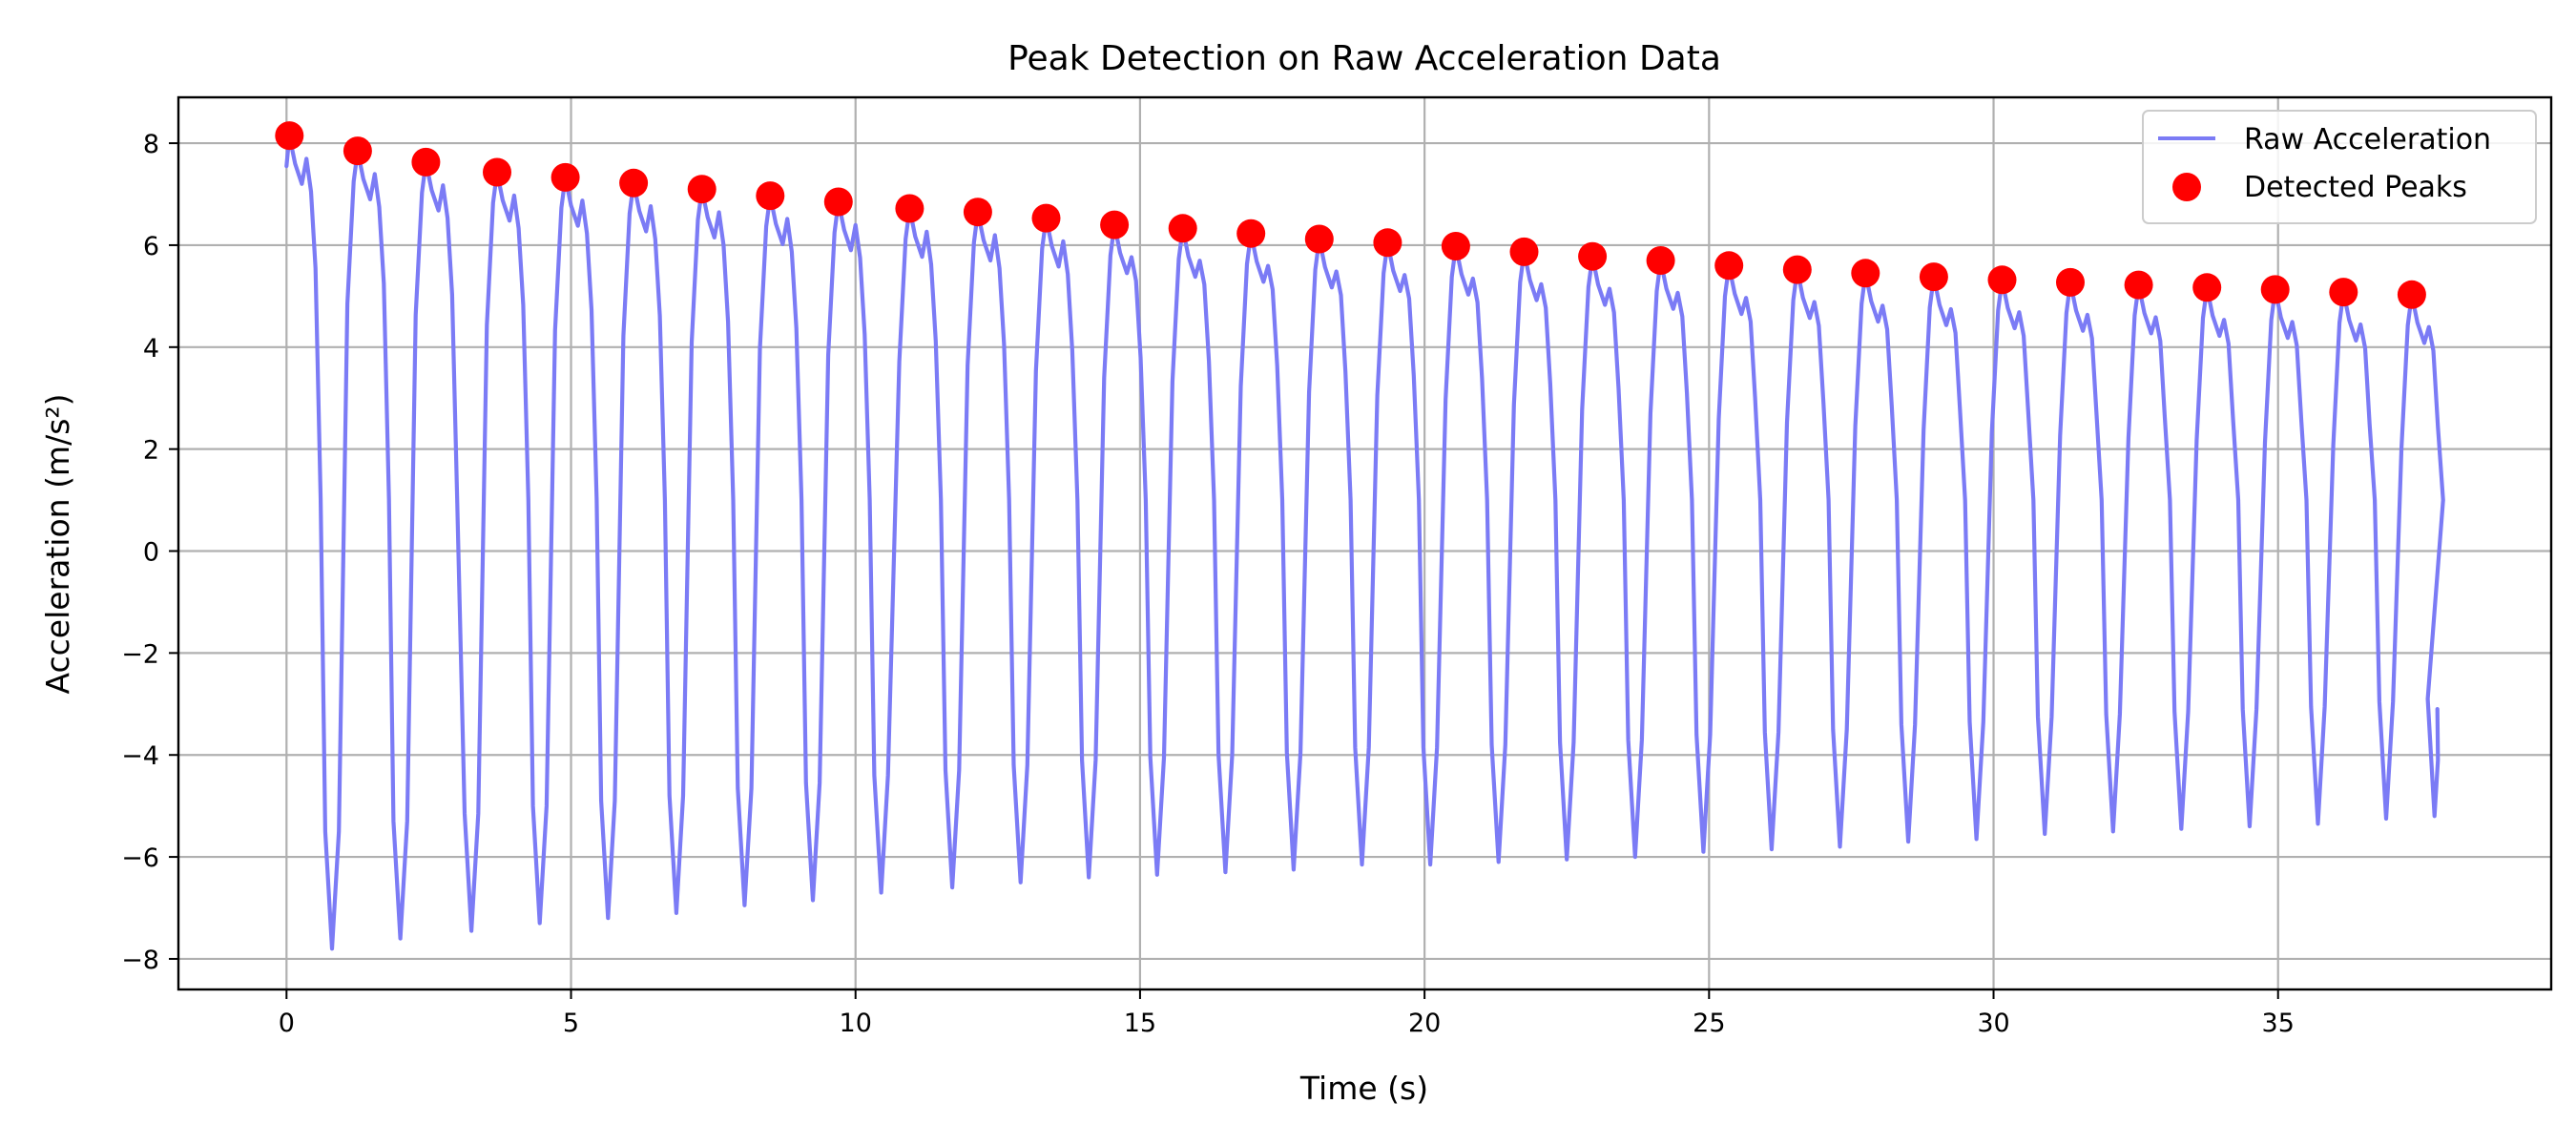 Image resolution: width=2576 pixels, height=1145 pixels. Describe the element at coordinates (1709, 1023) in the screenshot. I see `x-tick-label: 25` at that location.